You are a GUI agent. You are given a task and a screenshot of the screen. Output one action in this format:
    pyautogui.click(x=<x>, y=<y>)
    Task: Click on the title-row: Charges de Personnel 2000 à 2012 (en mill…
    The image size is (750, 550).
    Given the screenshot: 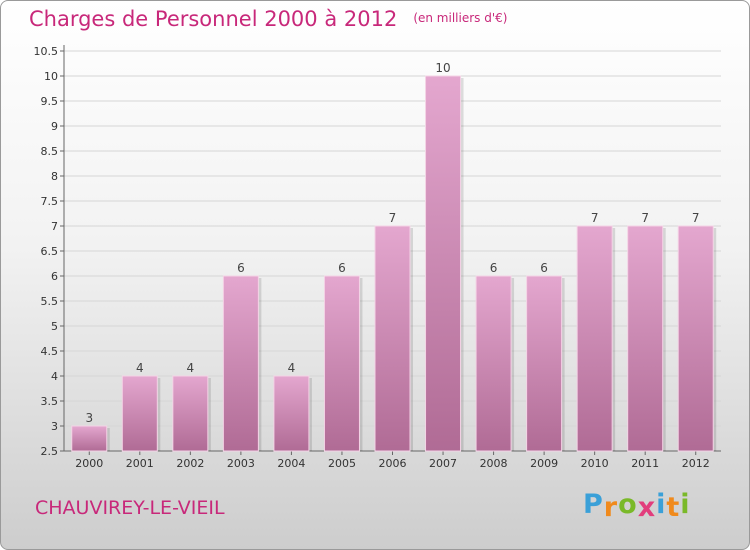 What is the action you would take?
    pyautogui.click(x=268, y=19)
    